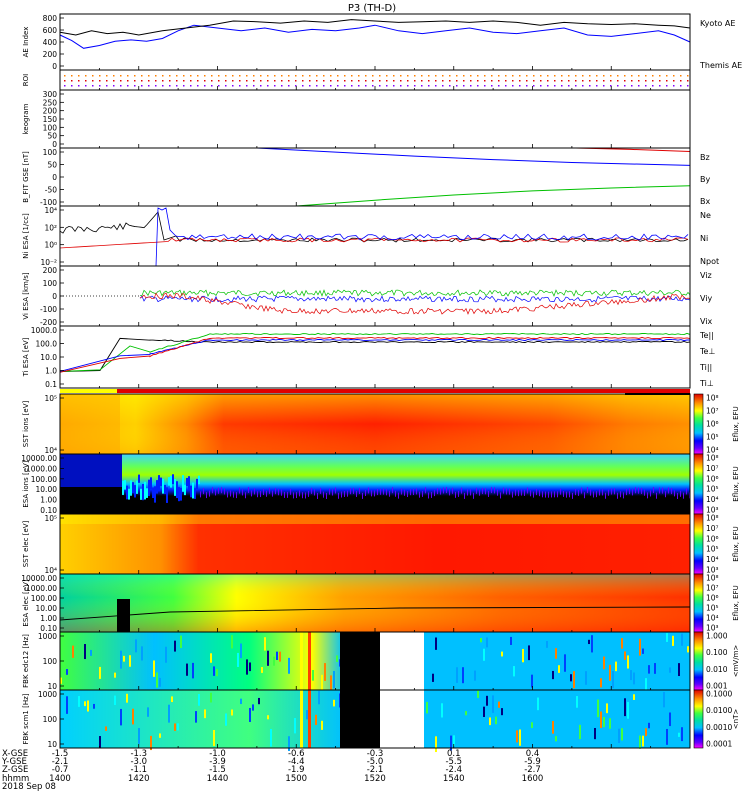 This screenshot has height=800, width=750. I want to click on y-tick-label: 1.0, so click(51, 371).